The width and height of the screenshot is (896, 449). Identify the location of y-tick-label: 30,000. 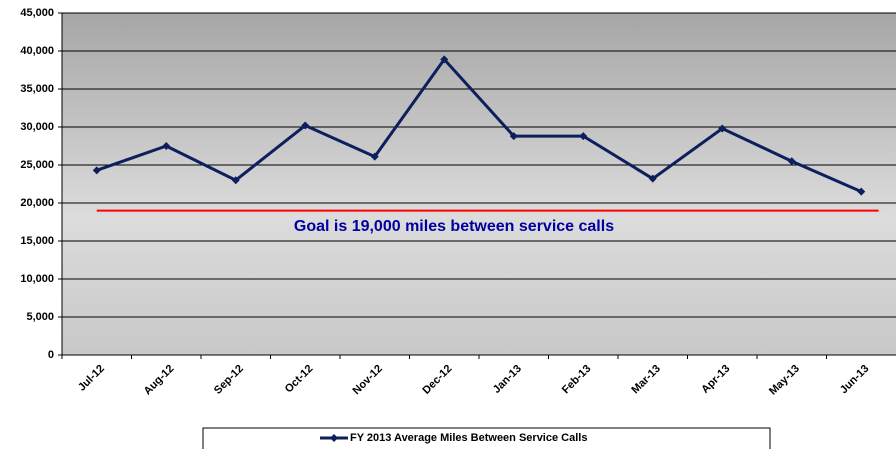
(37, 127).